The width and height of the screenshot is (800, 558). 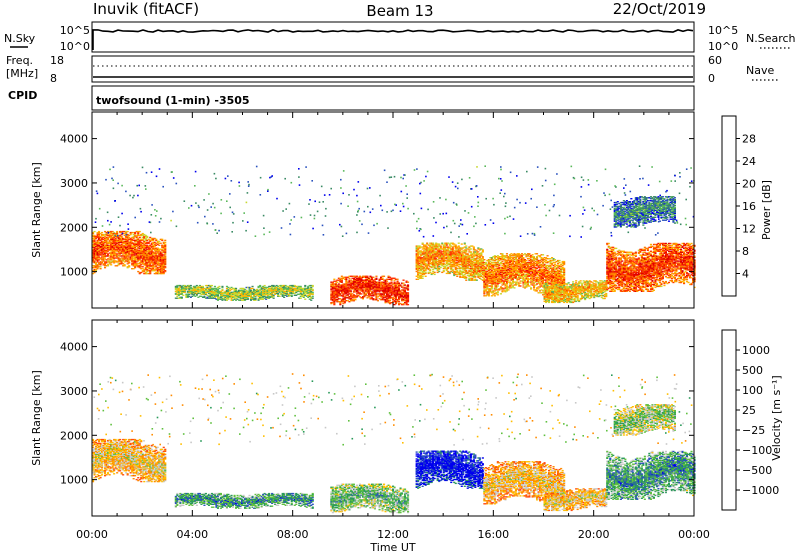 I want to click on nave-tick-bottom: 0, so click(x=711, y=78).